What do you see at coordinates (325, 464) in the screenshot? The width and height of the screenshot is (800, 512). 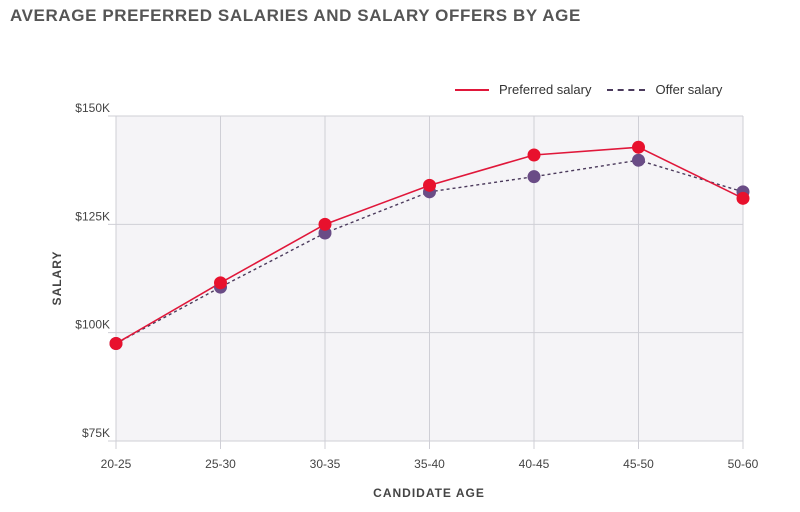 I see `x-tick-label: 30-35` at bounding box center [325, 464].